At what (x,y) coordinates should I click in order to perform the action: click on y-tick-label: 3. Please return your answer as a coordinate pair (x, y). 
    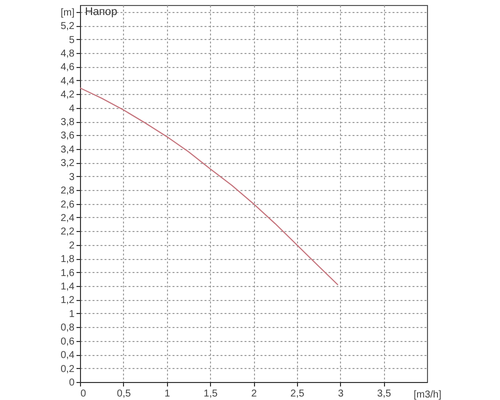
    Looking at the image, I should click on (71, 177).